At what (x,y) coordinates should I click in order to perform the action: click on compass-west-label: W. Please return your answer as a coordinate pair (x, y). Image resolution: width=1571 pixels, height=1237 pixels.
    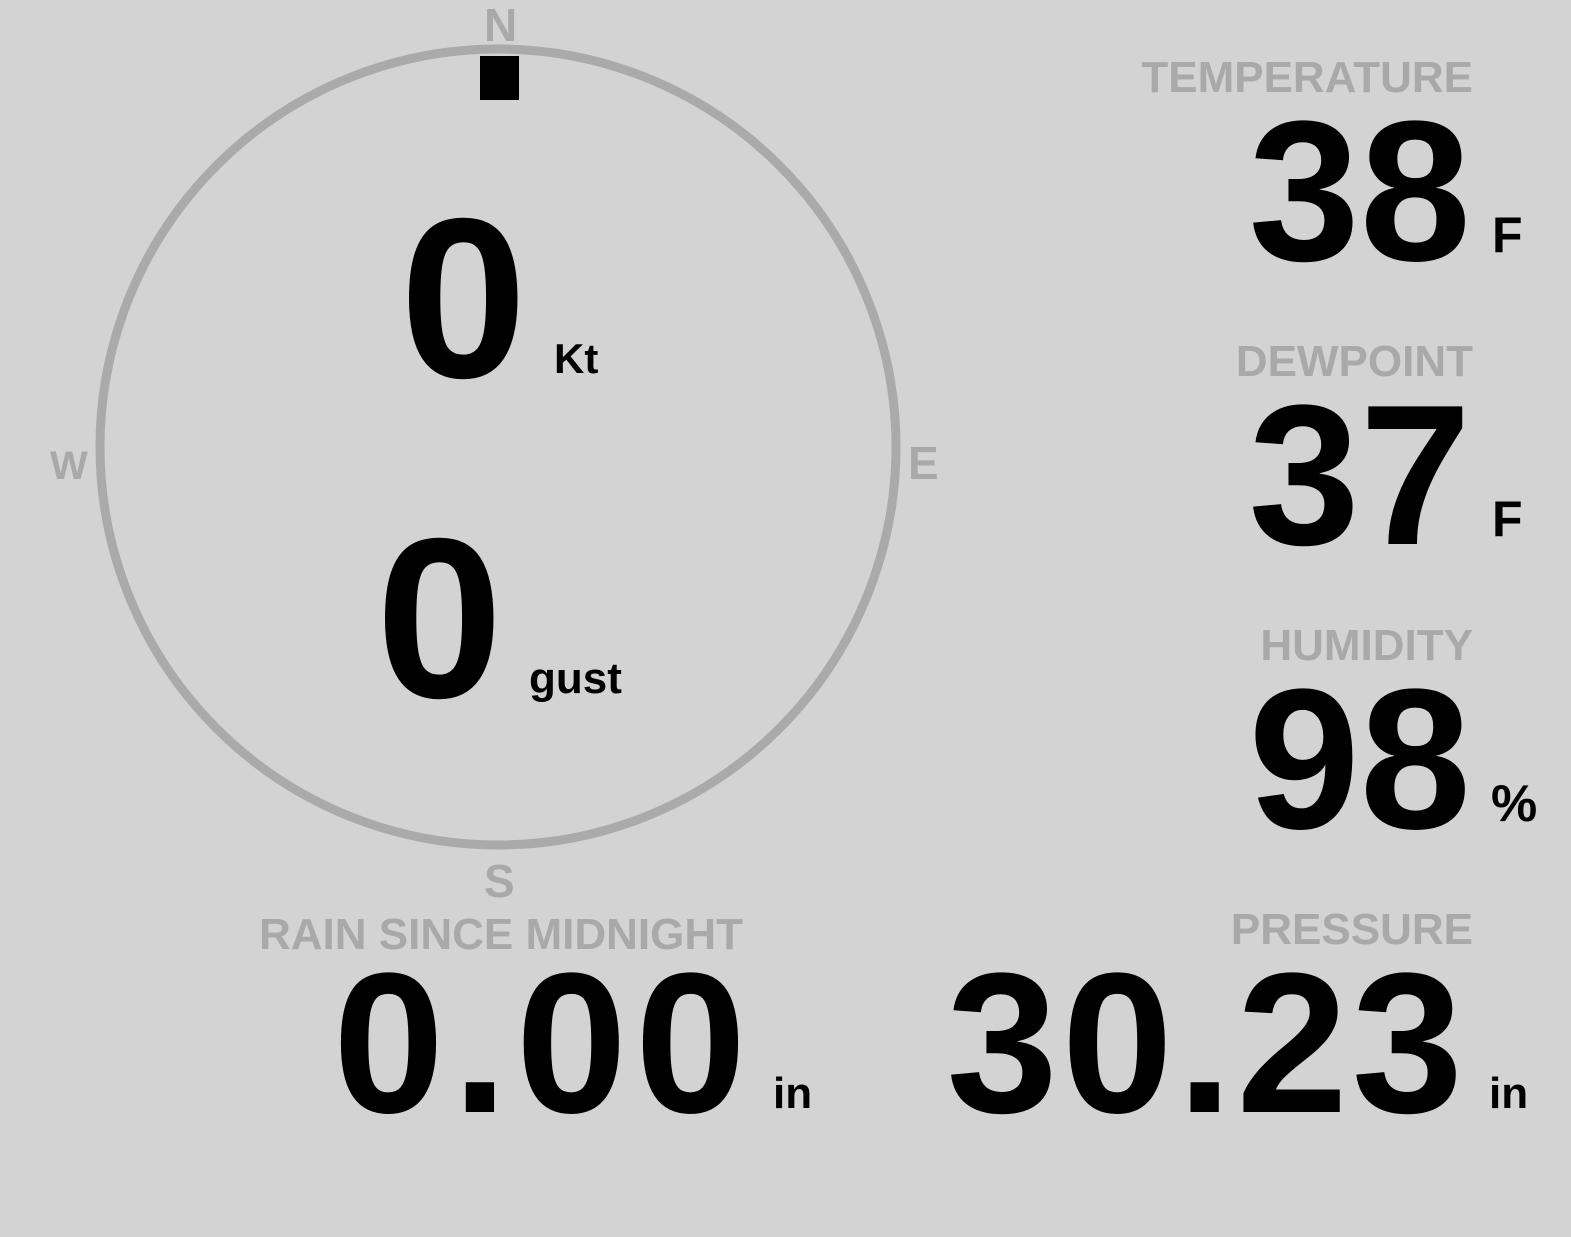
    Looking at the image, I should click on (69, 466).